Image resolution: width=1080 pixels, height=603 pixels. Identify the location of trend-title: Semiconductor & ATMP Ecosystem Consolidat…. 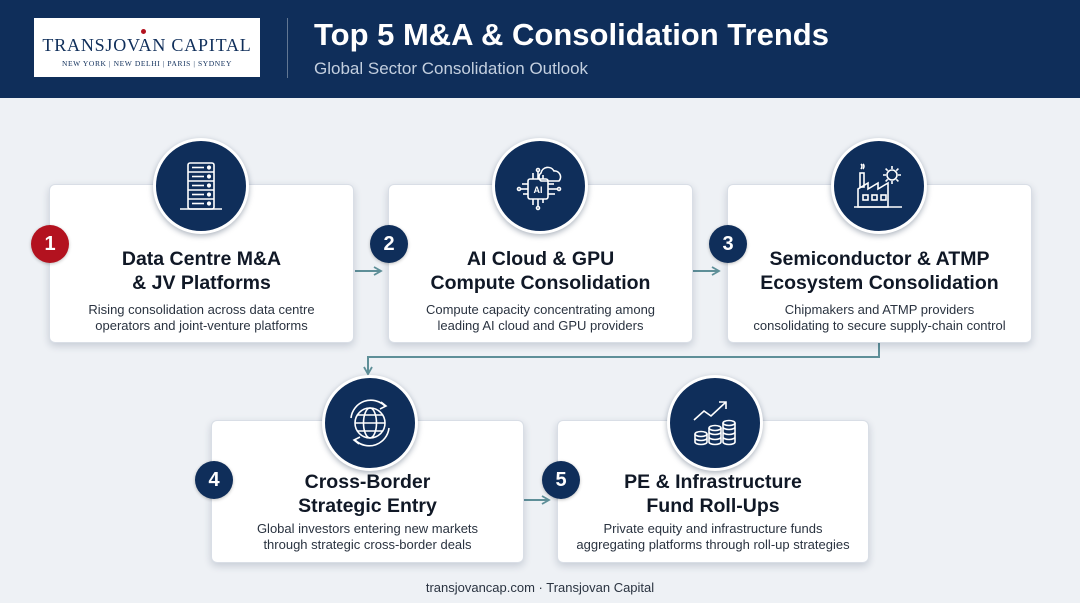
(879, 271).